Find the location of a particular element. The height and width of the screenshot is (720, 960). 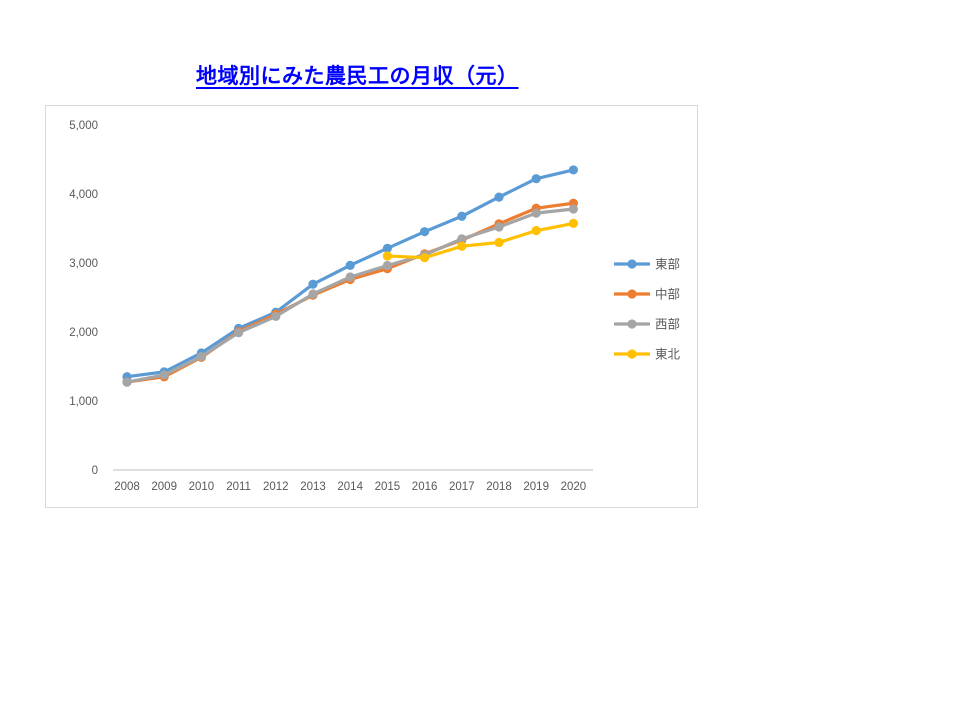

x-tick-label: 2012 is located at coordinates (276, 487).